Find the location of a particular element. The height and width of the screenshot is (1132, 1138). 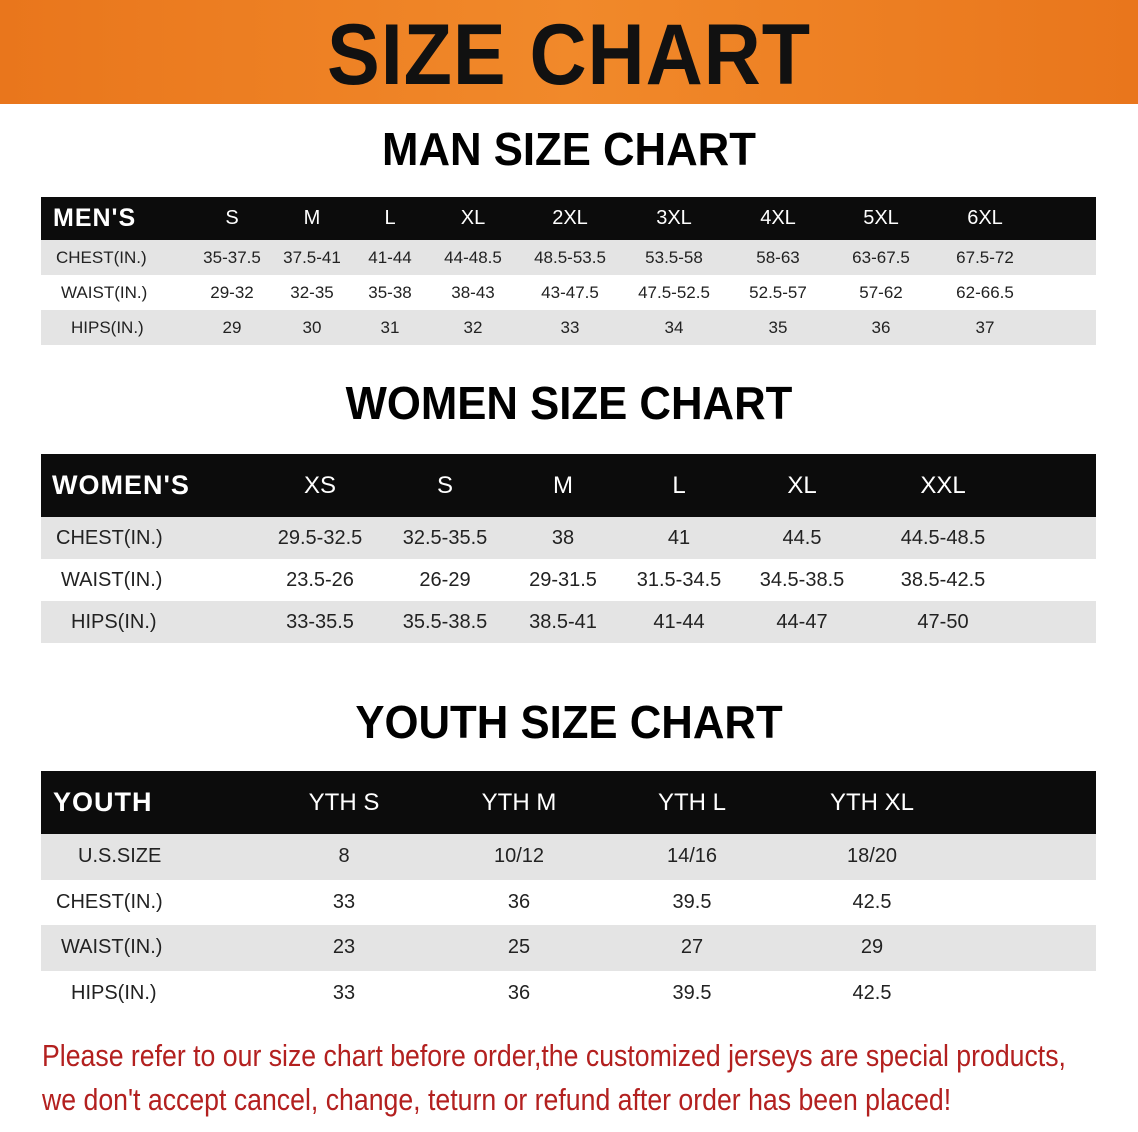

size-column-header: YTH L is located at coordinates (692, 802).